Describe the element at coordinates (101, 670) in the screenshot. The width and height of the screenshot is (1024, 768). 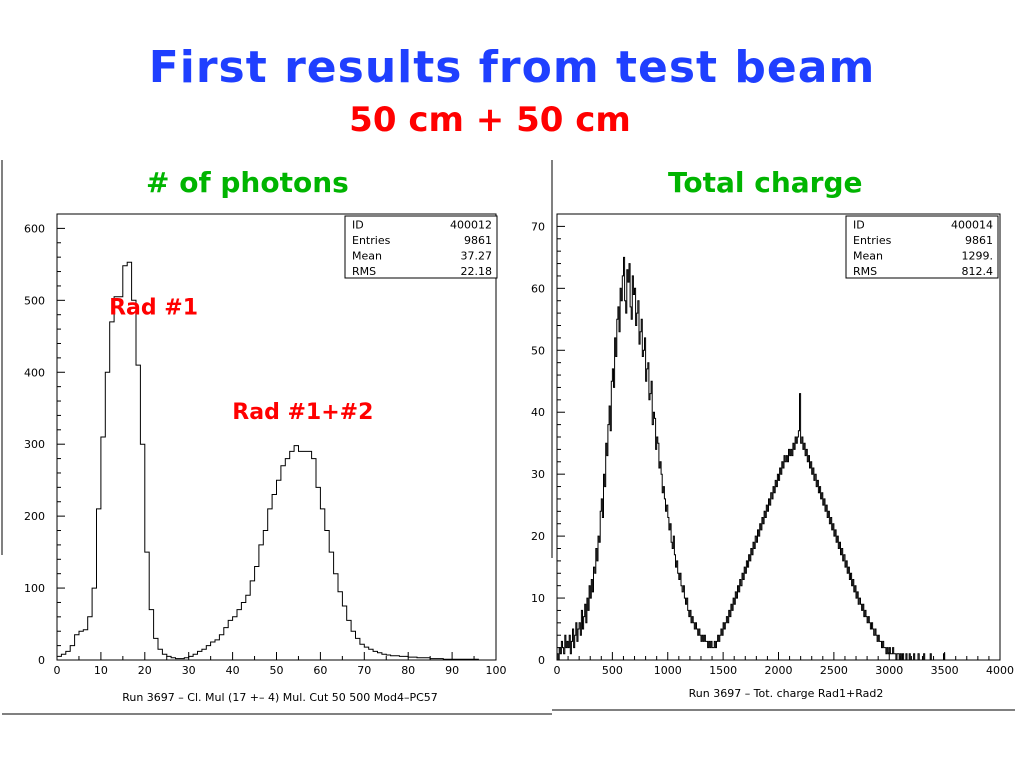
I see `x-tick-label: 10` at that location.